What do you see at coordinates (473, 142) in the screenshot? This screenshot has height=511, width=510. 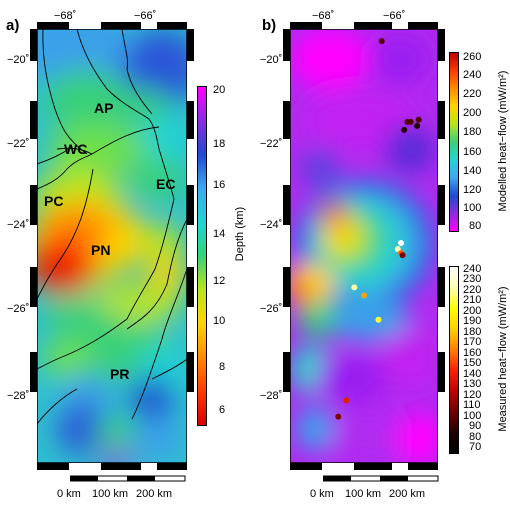 I see `modelled-colorbar-ticks: 260 240 220 200 180 160 140 120 100 80` at bounding box center [473, 142].